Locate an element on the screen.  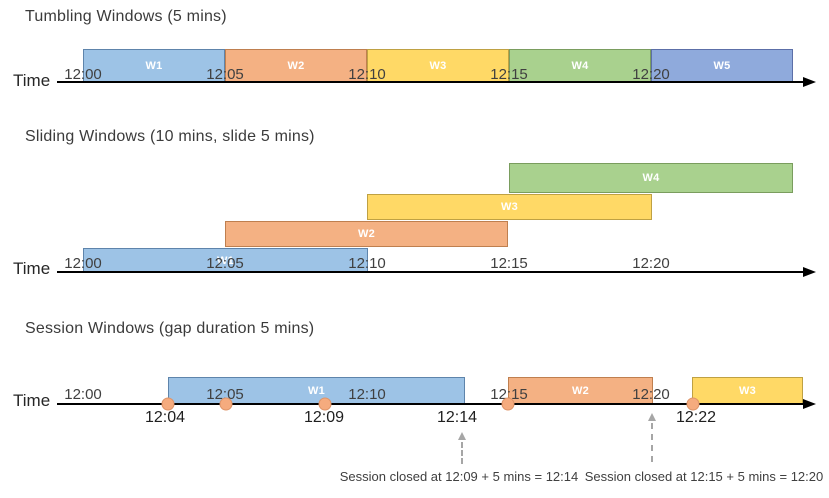
session-timeline-arrow-icon is located at coordinates (809, 404).